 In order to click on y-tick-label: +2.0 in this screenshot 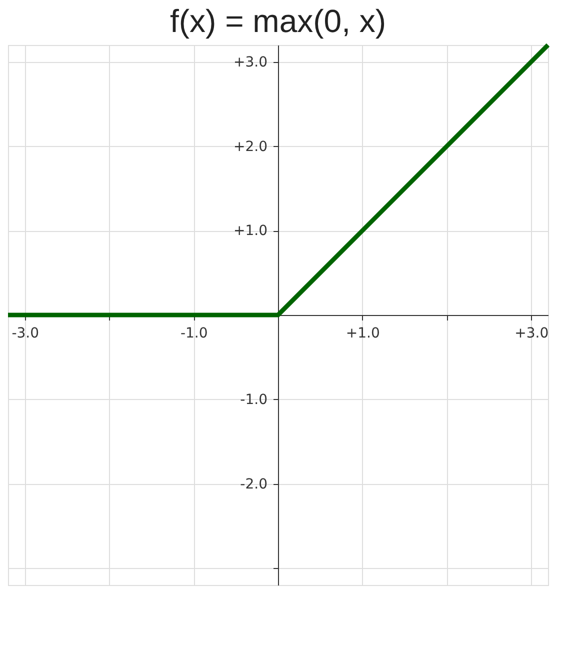, I will do `click(251, 146)`.